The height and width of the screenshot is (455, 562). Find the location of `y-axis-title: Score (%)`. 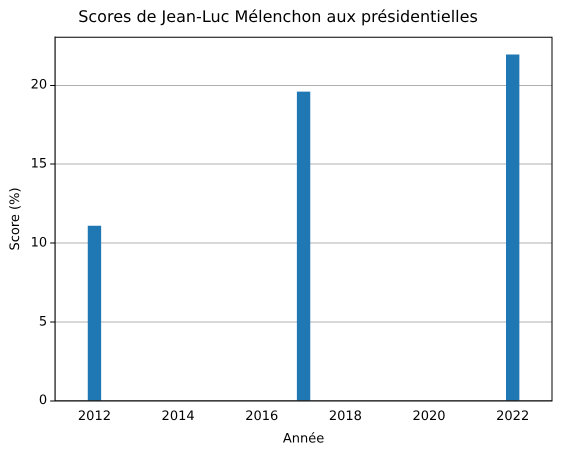

y-axis-title: Score (%) is located at coordinates (16, 219).